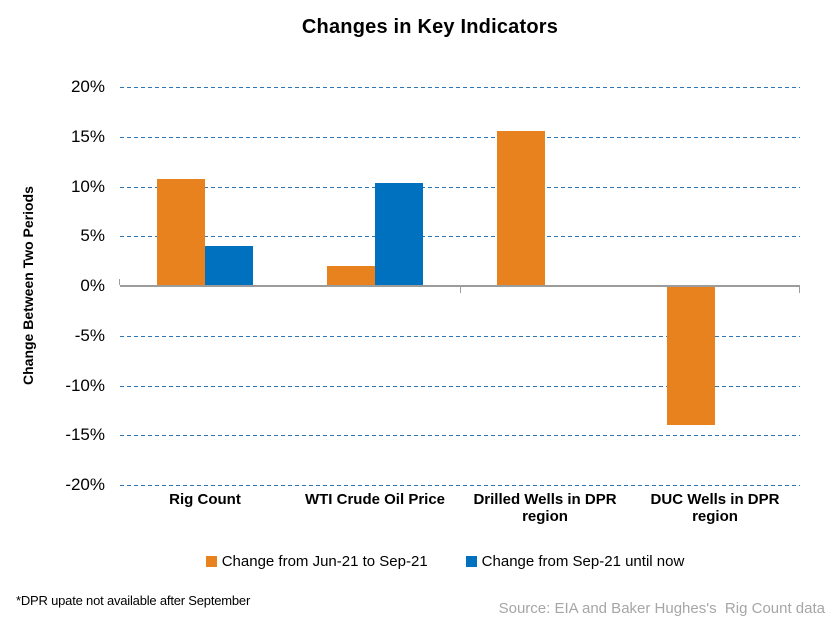 The image size is (840, 639). What do you see at coordinates (545, 508) in the screenshot?
I see `x-axis-label: Drilled Wells in DPR region` at bounding box center [545, 508].